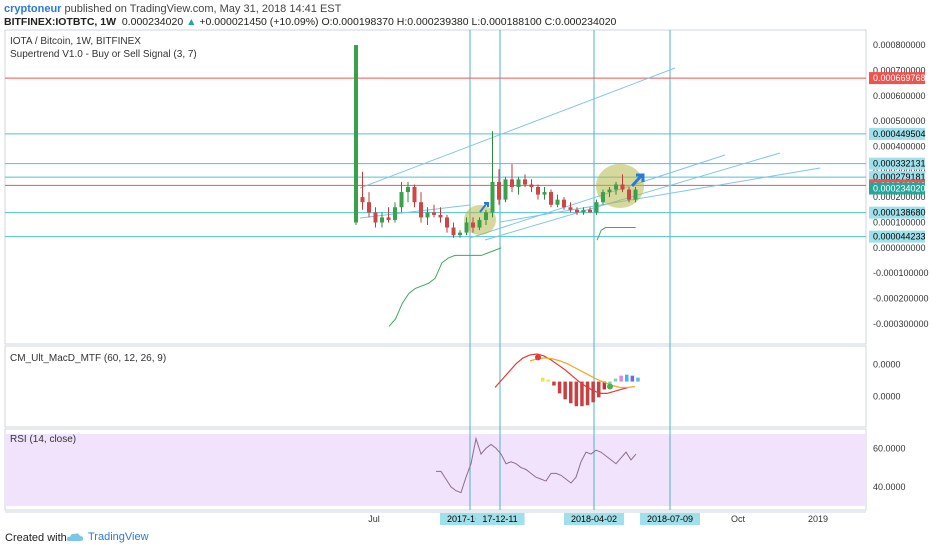  Describe the element at coordinates (33, 9) in the screenshot. I see `author-name: cryptoneur` at that location.